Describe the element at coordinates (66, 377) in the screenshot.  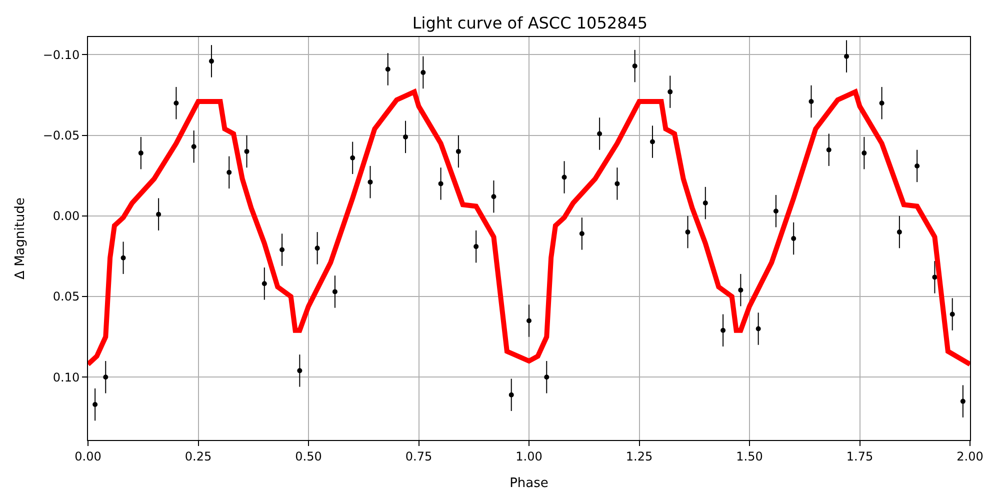
I see `y-tick-label: 0.10` at that location.